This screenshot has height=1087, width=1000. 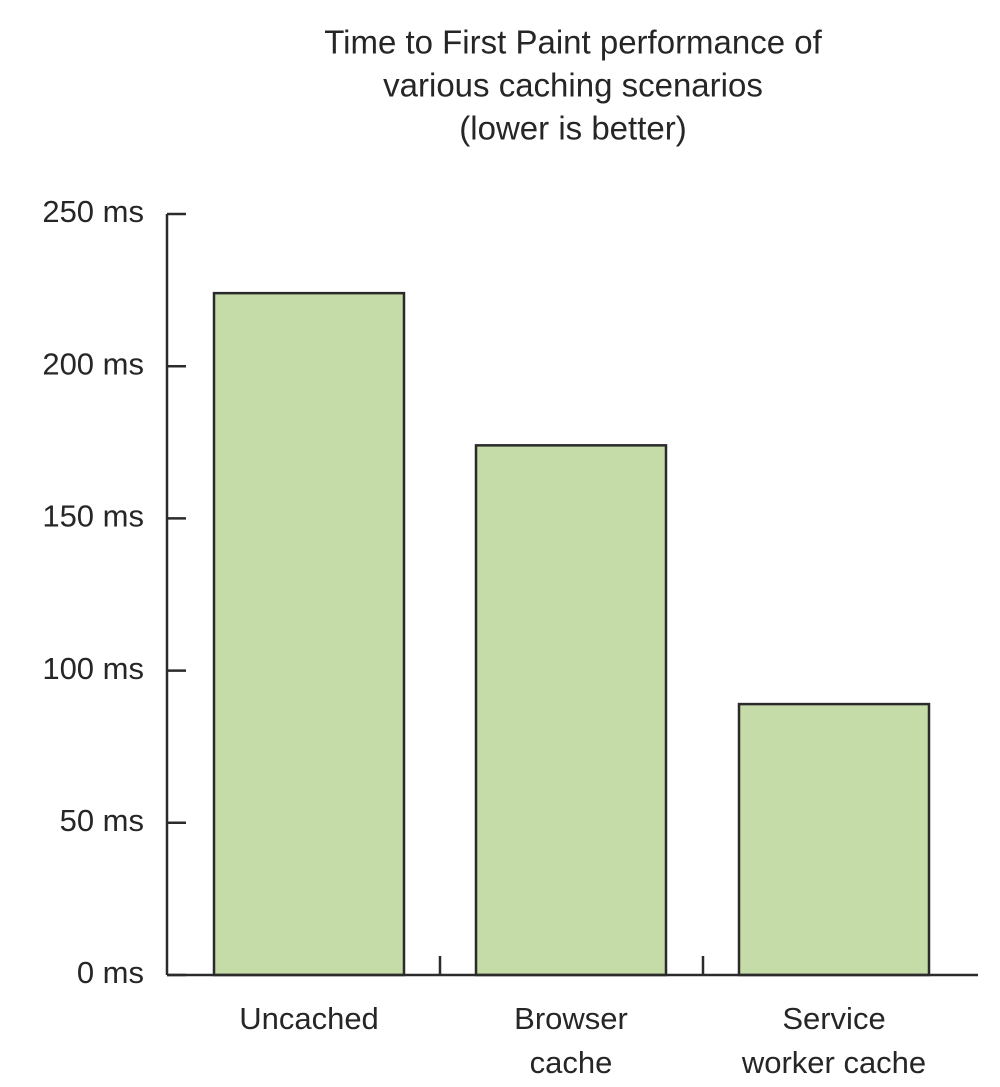 What do you see at coordinates (571, 1062) in the screenshot?
I see `x-category-label: cache` at bounding box center [571, 1062].